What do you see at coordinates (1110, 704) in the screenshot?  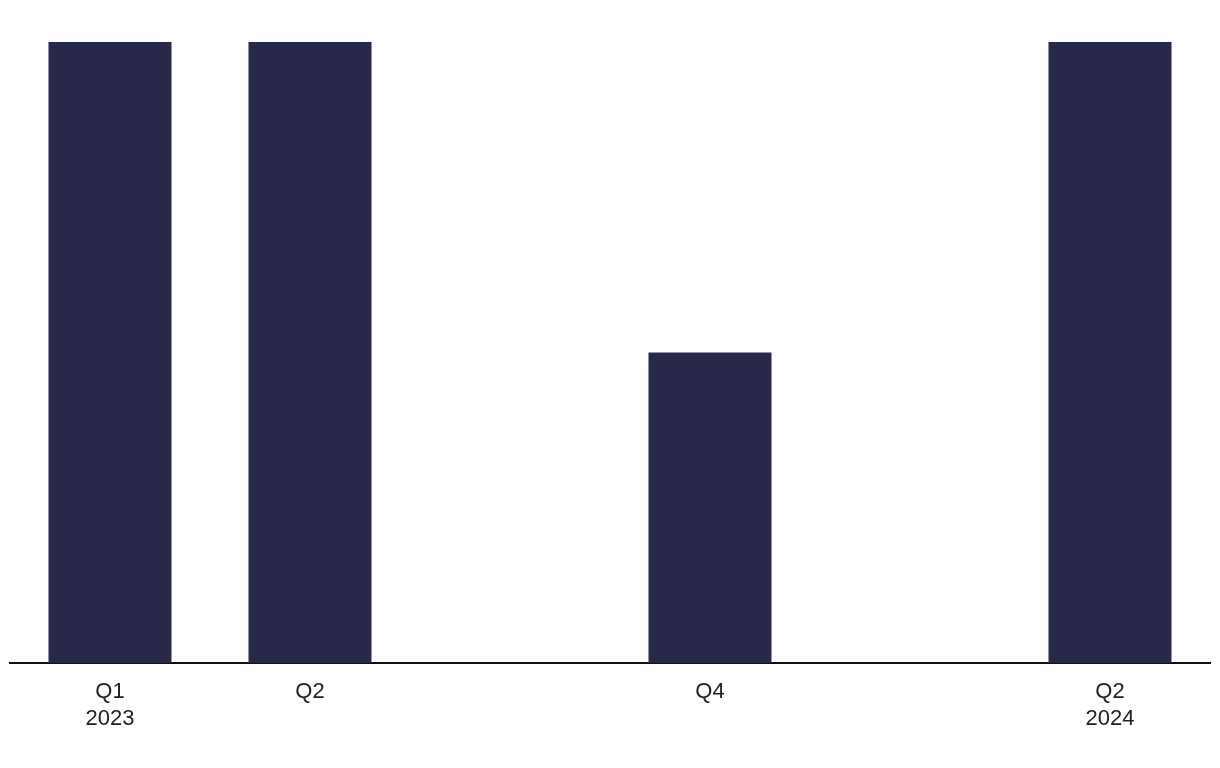 I see `x-tick-label: Q2 2024` at bounding box center [1110, 704].